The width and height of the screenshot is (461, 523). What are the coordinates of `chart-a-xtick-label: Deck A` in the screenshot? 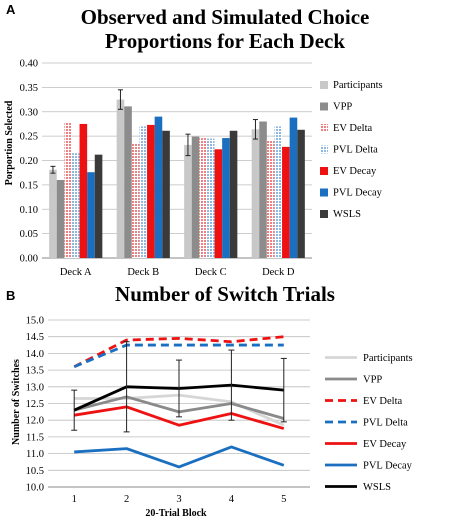 It's located at (76, 272).